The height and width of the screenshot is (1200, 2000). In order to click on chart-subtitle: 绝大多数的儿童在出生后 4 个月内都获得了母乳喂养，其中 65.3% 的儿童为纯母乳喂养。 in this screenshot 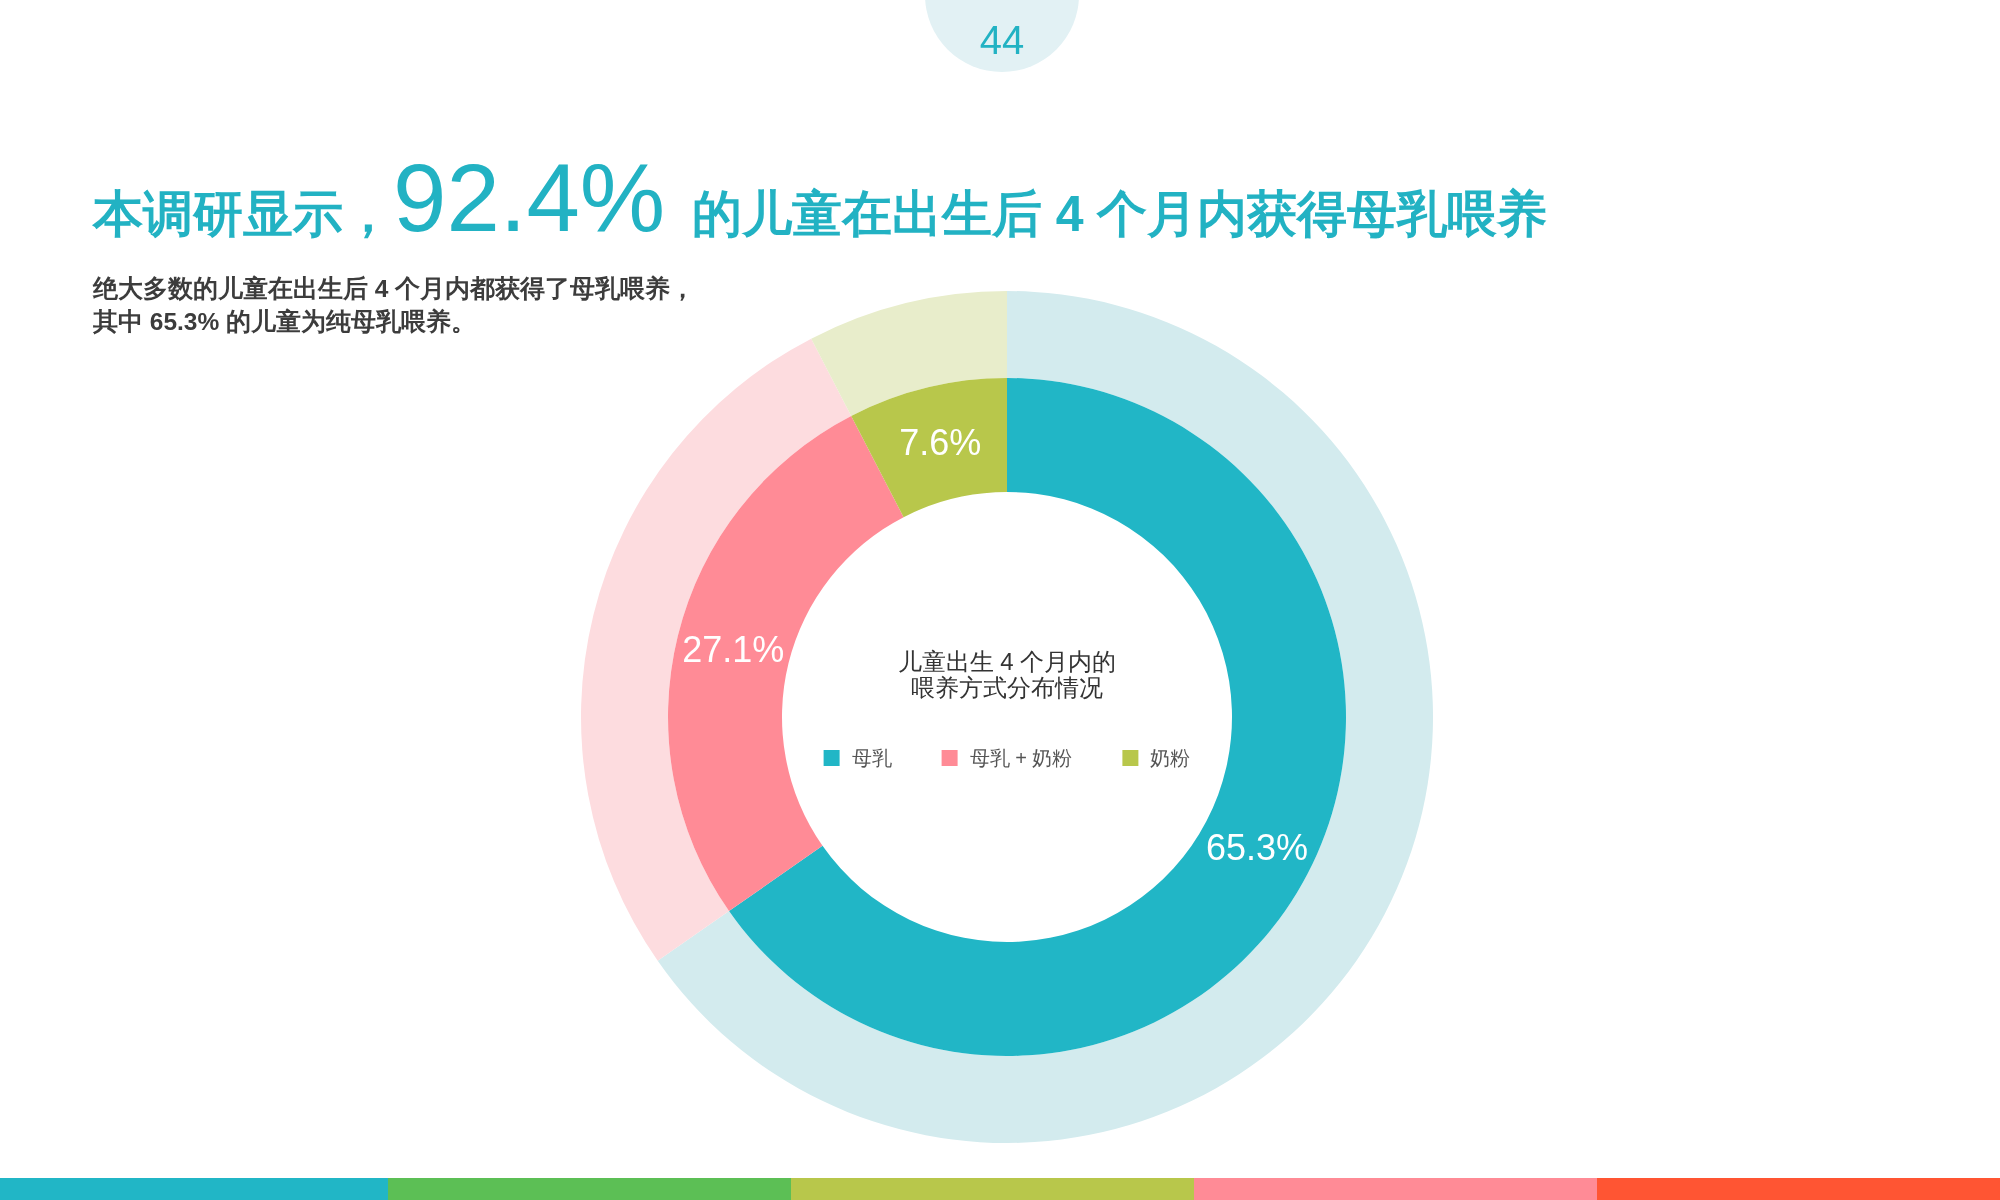, I will do `click(394, 305)`.